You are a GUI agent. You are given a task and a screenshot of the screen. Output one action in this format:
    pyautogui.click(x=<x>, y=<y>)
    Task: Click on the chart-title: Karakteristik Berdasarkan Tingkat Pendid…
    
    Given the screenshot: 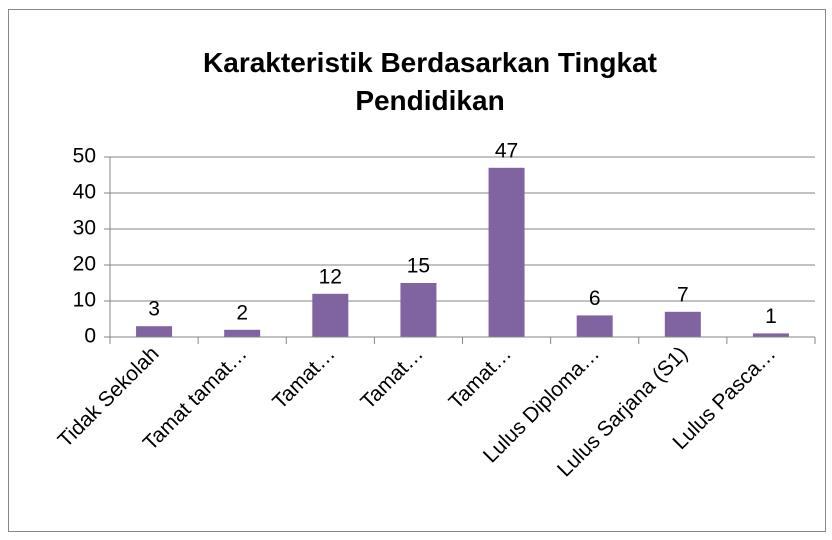 What is the action you would take?
    pyautogui.click(x=430, y=81)
    